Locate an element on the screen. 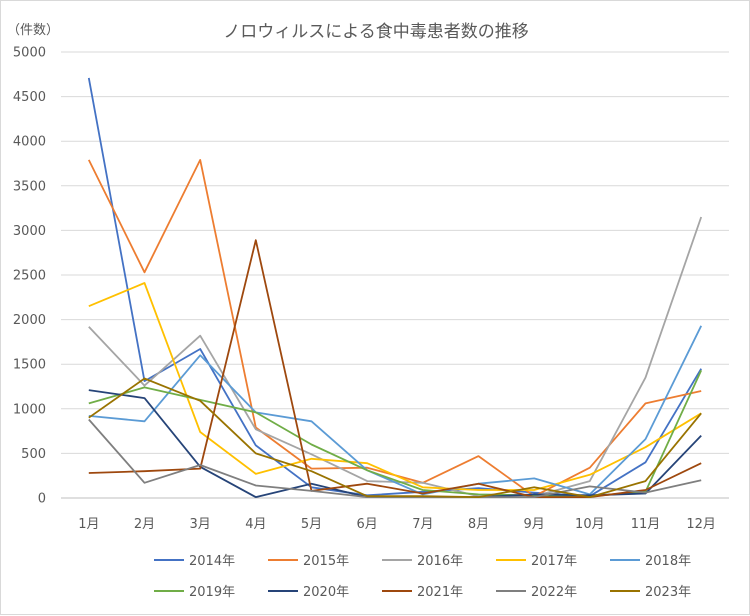 This screenshot has width=750, height=616. legend-label: 2021年 is located at coordinates (440, 592).